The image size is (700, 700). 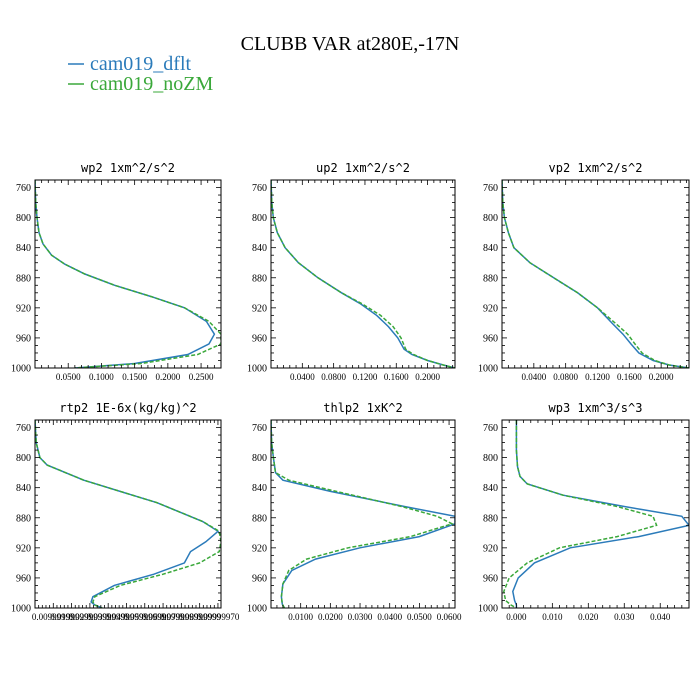 I want to click on xtick-label: 0.0100, so click(x=300, y=617).